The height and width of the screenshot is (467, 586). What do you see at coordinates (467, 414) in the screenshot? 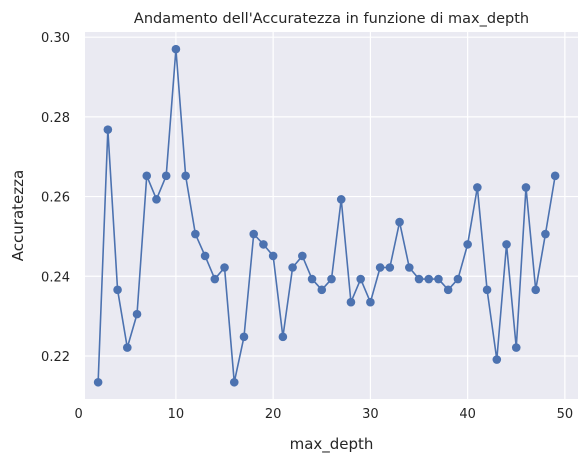
I see `x-tick-label: 40` at bounding box center [467, 414].